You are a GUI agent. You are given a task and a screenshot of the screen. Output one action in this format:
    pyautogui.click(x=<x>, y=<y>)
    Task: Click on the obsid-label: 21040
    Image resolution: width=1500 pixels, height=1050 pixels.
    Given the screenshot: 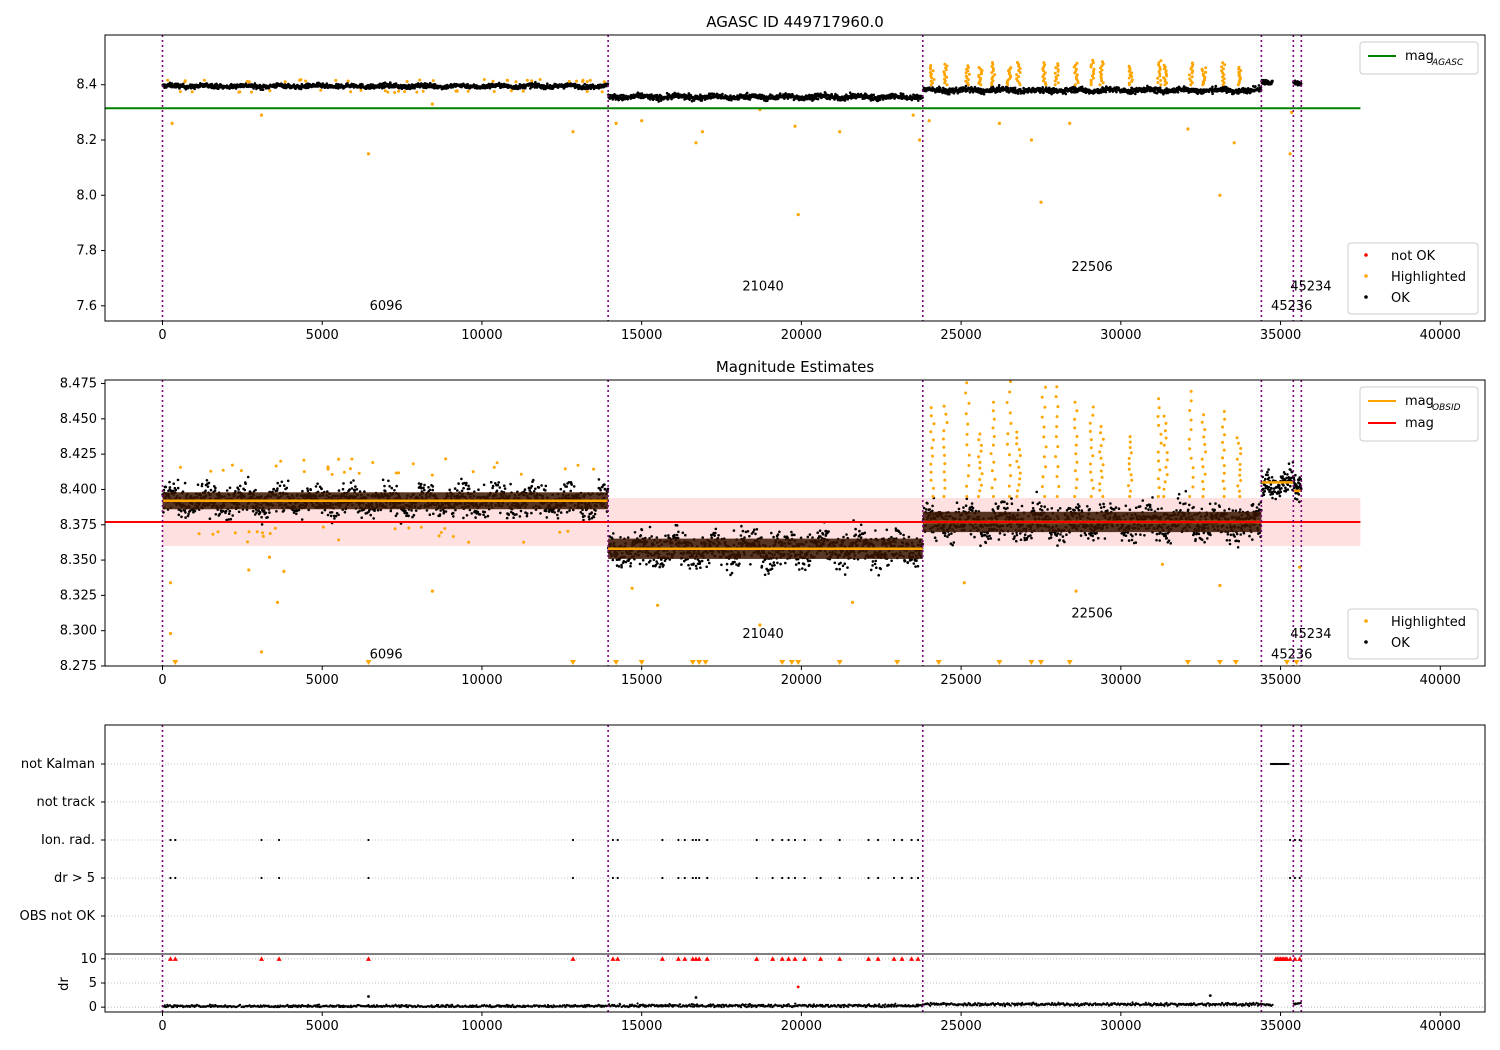 What is the action you would take?
    pyautogui.click(x=762, y=286)
    